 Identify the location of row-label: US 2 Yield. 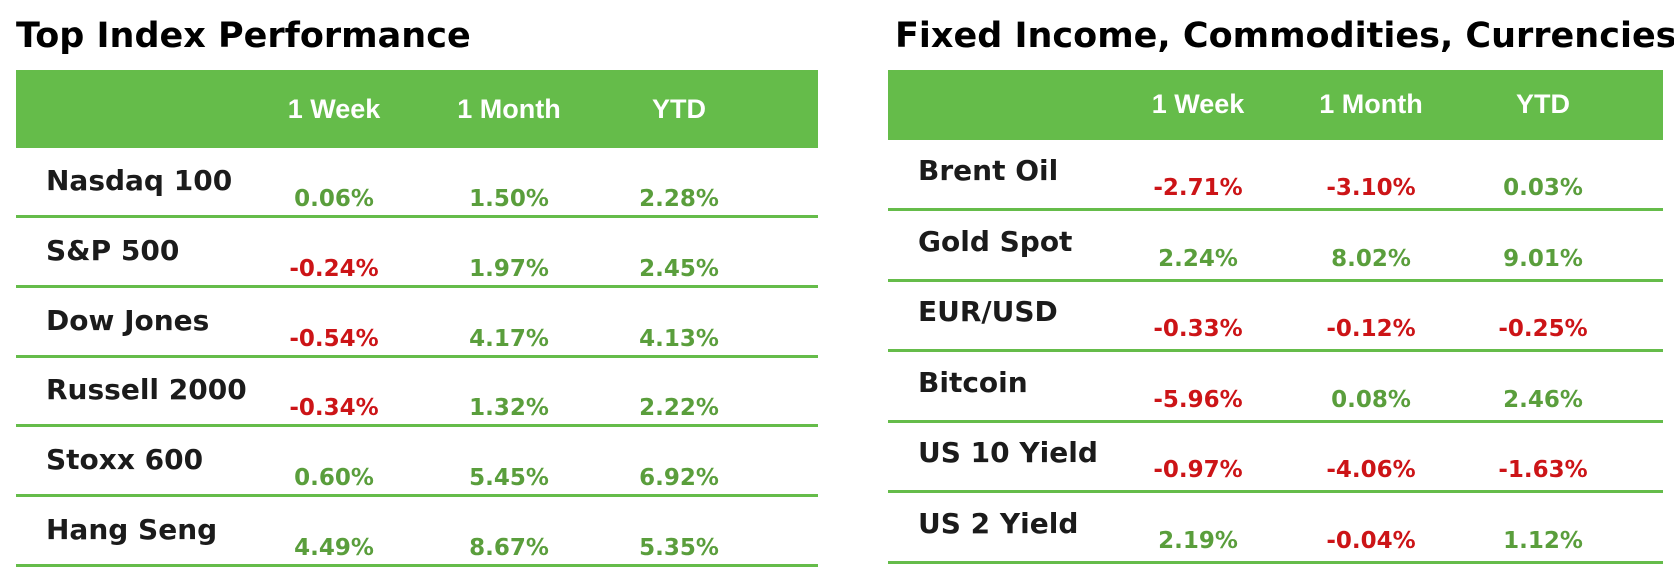
(998, 523).